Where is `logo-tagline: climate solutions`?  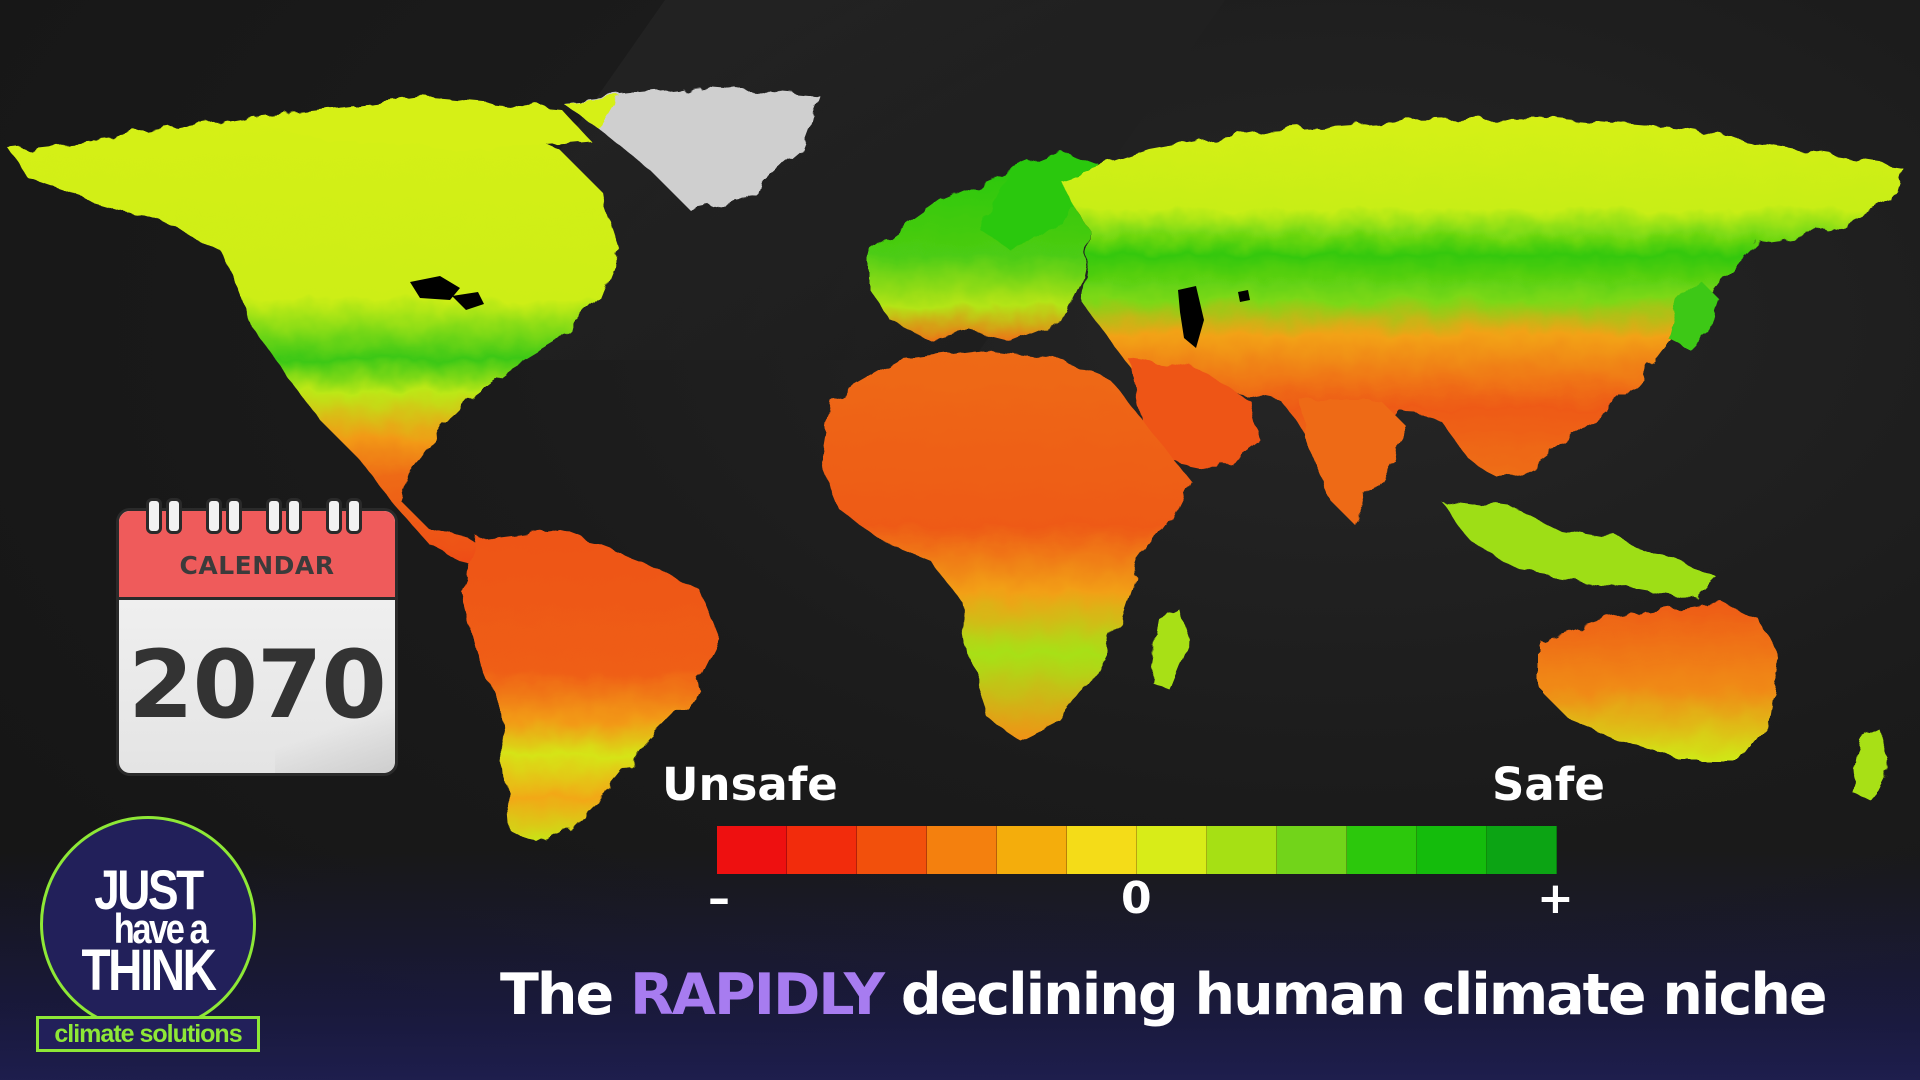
logo-tagline: climate solutions is located at coordinates (148, 1034).